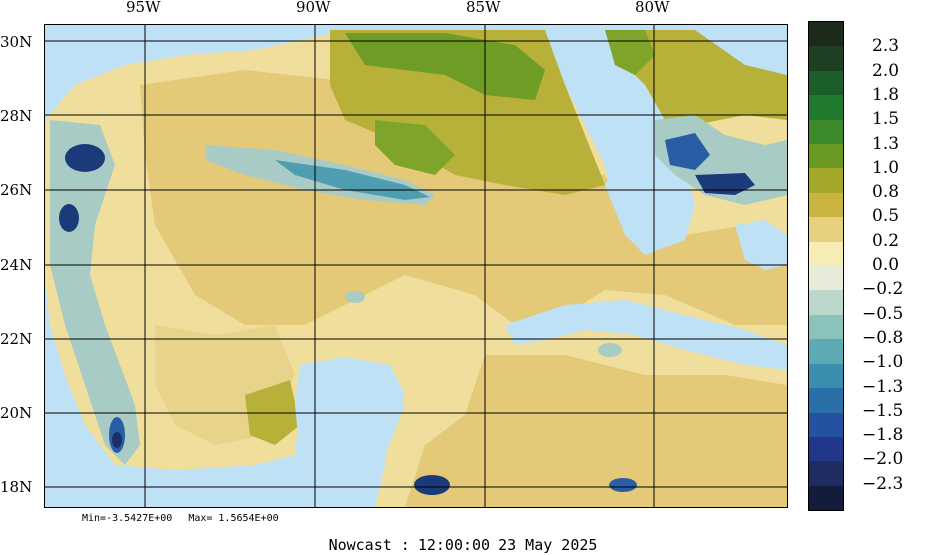  What do you see at coordinates (16, 487) in the screenshot?
I see `lat-label-18n: 18N` at bounding box center [16, 487].